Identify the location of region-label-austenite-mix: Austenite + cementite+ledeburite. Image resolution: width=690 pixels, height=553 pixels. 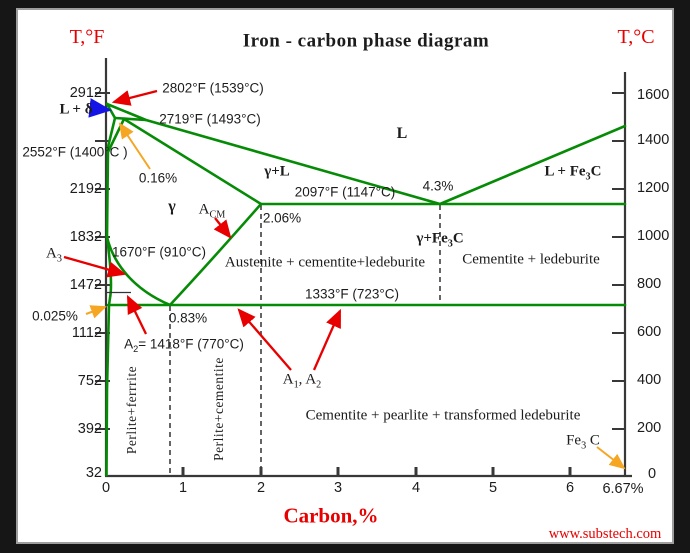
(325, 262).